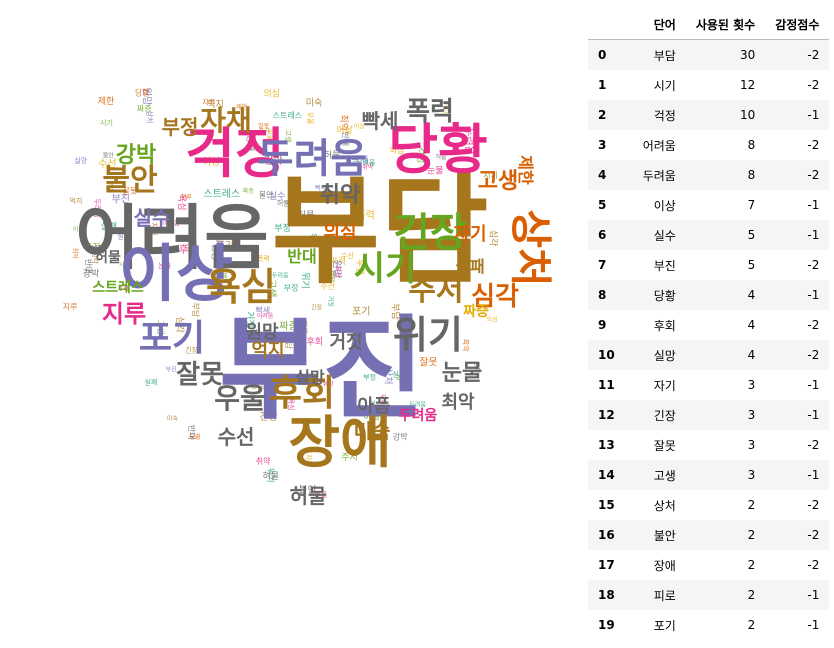 The height and width of the screenshot is (648, 834). What do you see at coordinates (610, 505) in the screenshot?
I see `row-index: 15` at bounding box center [610, 505].